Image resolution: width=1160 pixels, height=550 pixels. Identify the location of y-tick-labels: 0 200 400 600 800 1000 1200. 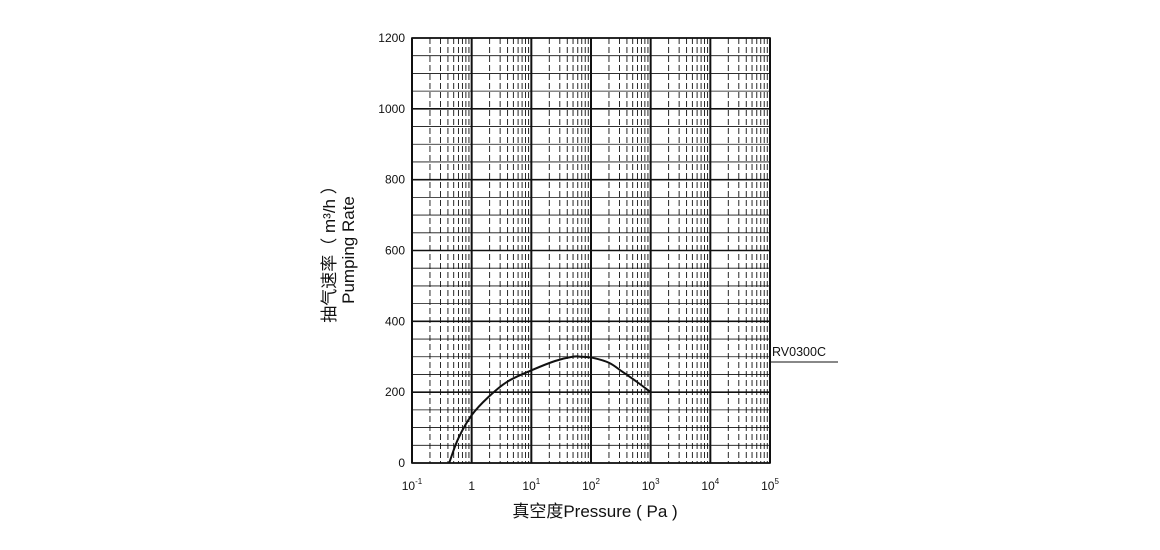
(391, 250).